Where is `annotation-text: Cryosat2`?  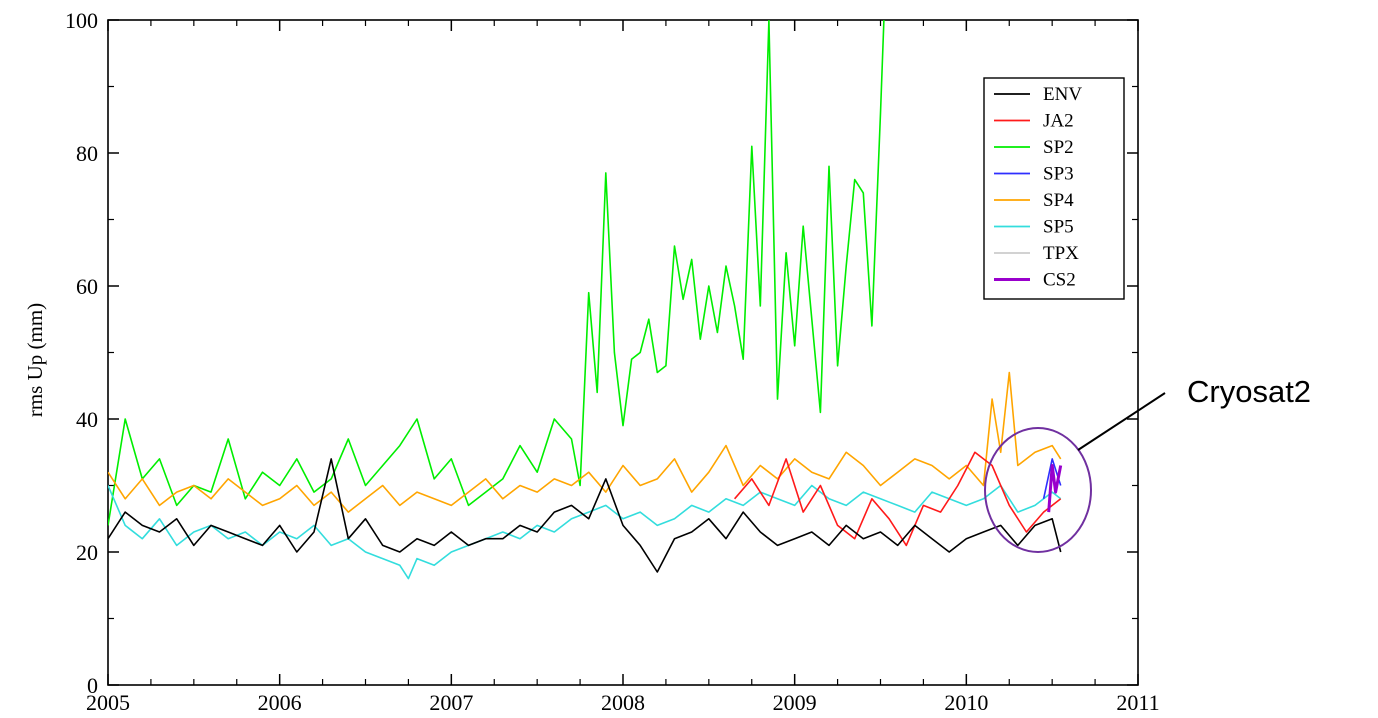
annotation-text: Cryosat2 is located at coordinates (1249, 391).